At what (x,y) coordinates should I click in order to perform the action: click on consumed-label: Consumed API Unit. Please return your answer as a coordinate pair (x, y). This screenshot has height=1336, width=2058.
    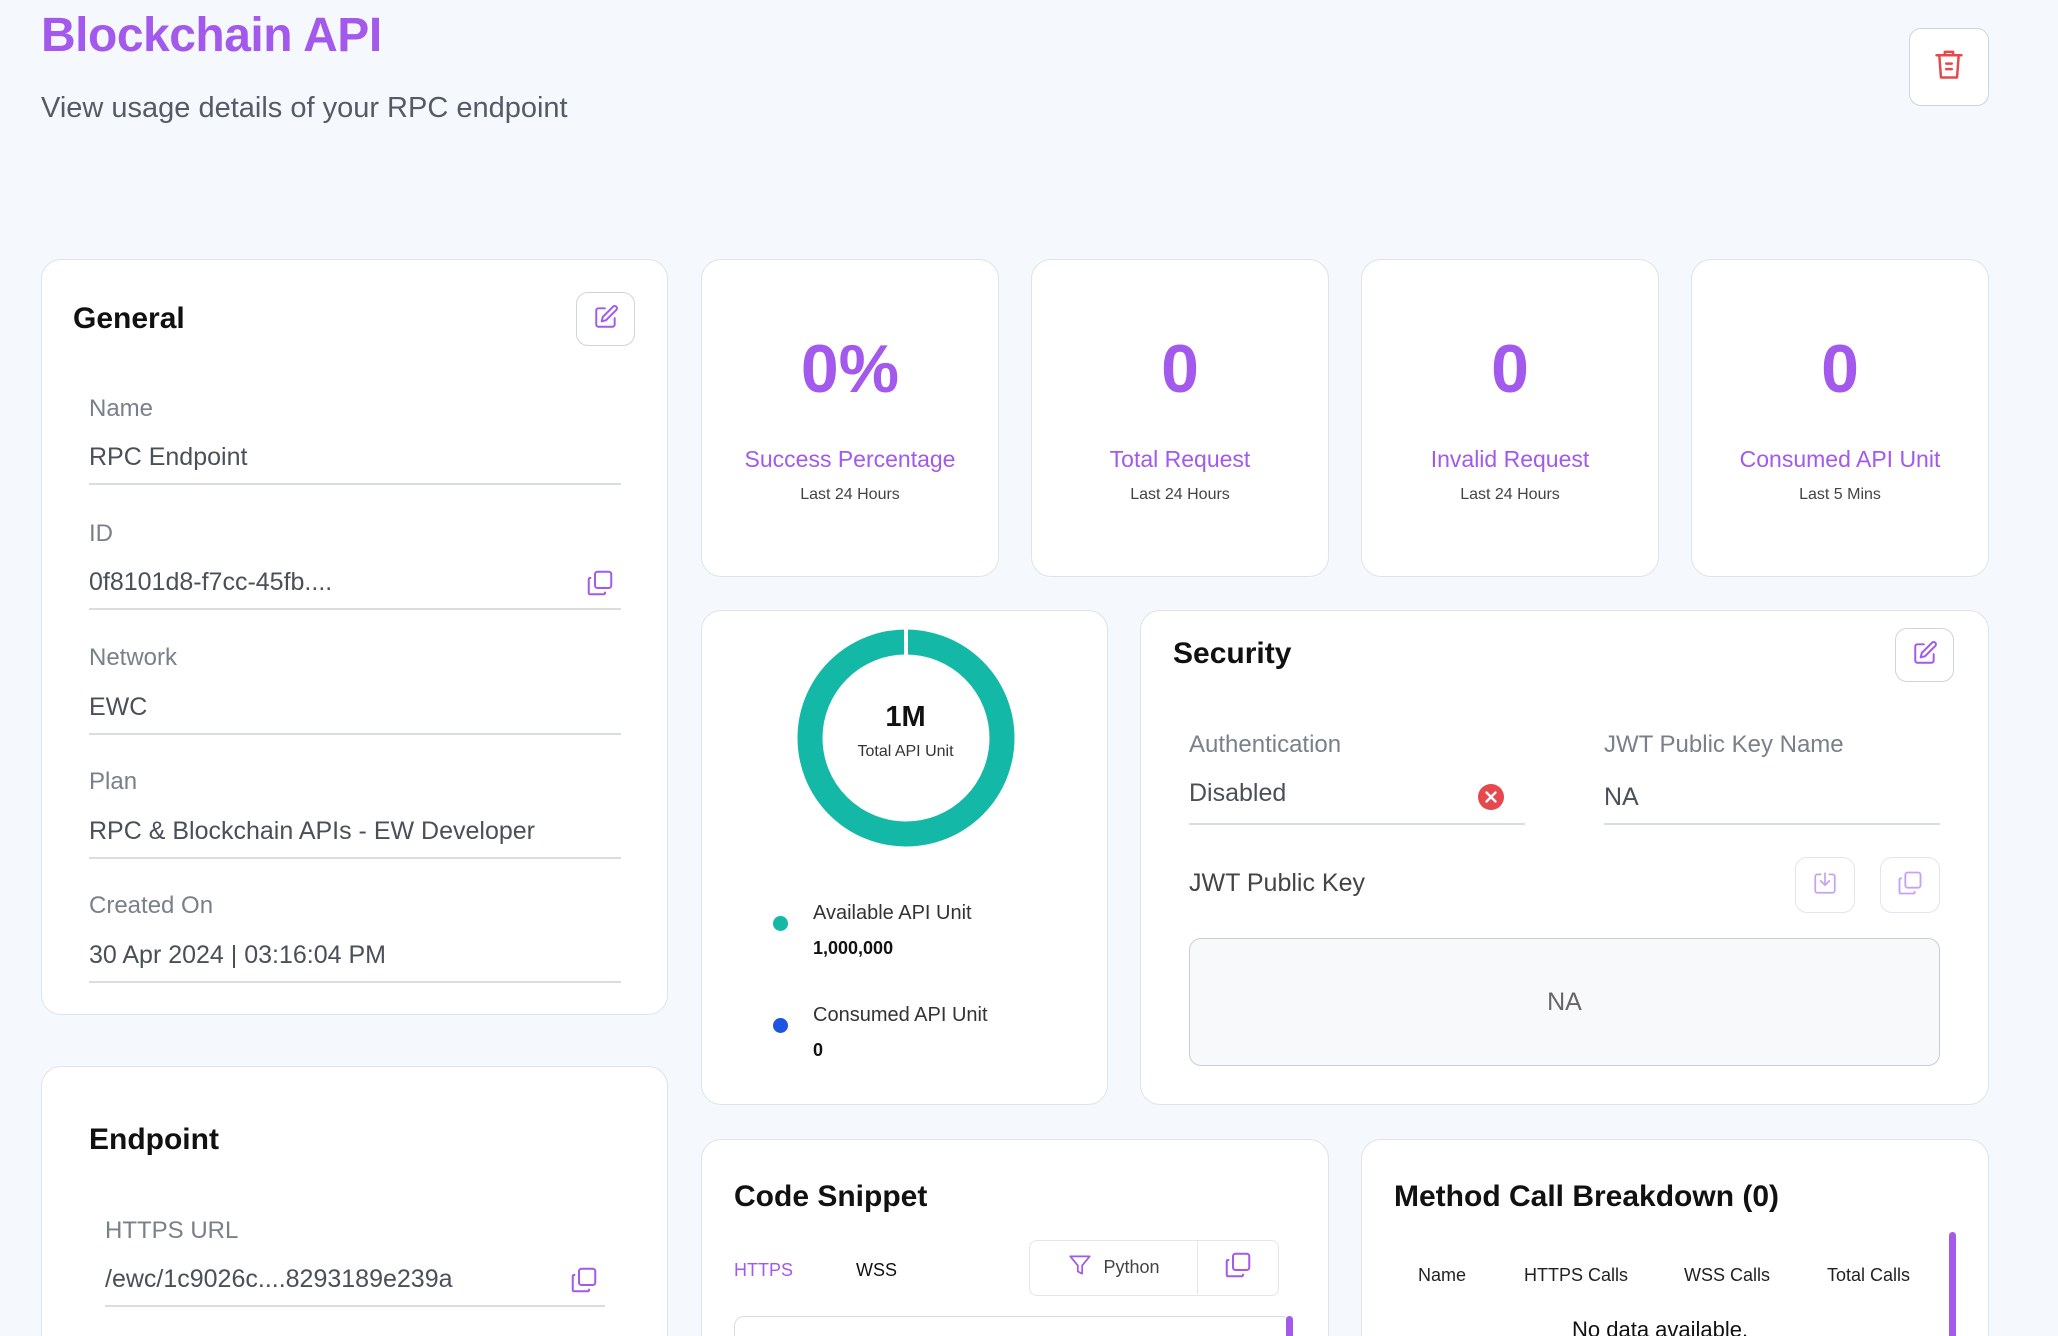
    Looking at the image, I should click on (900, 1015).